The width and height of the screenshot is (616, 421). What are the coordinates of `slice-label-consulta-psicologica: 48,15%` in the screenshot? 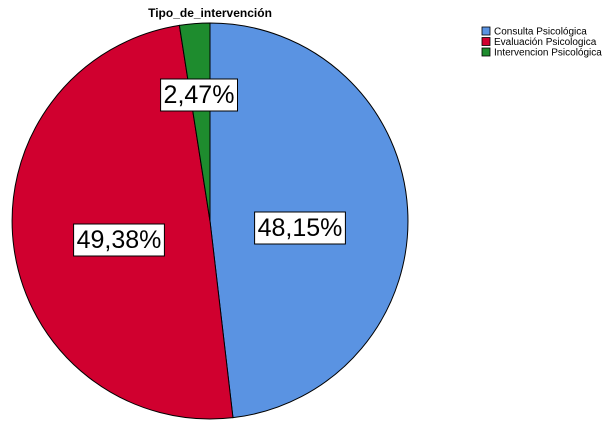 It's located at (300, 228).